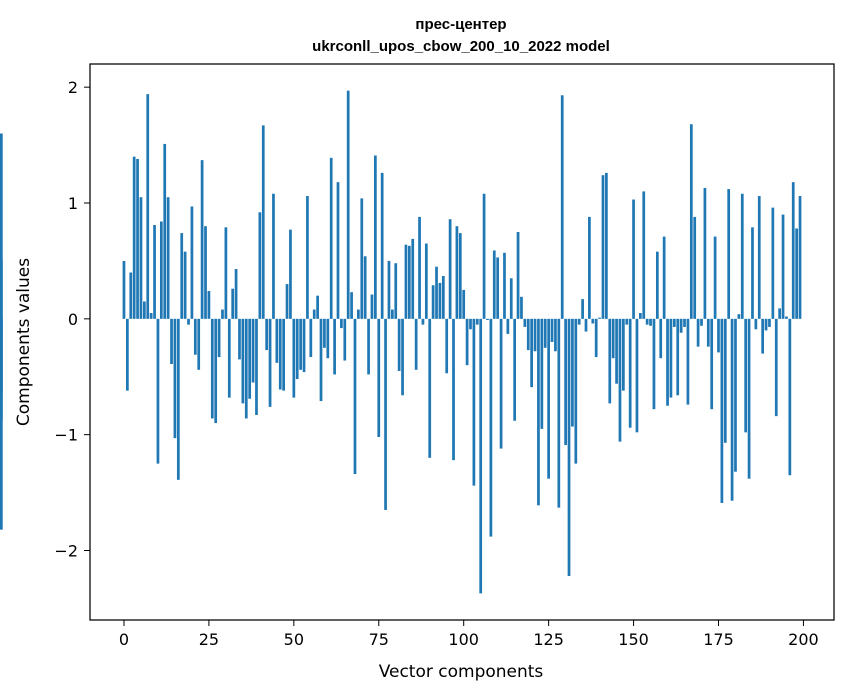 The image size is (847, 696). I want to click on y-axis-label: Components values, so click(24, 342).